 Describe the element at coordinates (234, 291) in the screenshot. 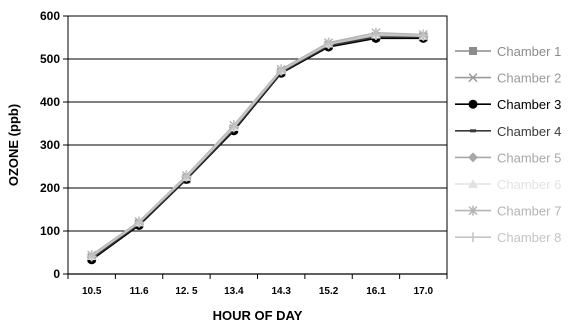

I see `x-tick-label: 13.4` at that location.